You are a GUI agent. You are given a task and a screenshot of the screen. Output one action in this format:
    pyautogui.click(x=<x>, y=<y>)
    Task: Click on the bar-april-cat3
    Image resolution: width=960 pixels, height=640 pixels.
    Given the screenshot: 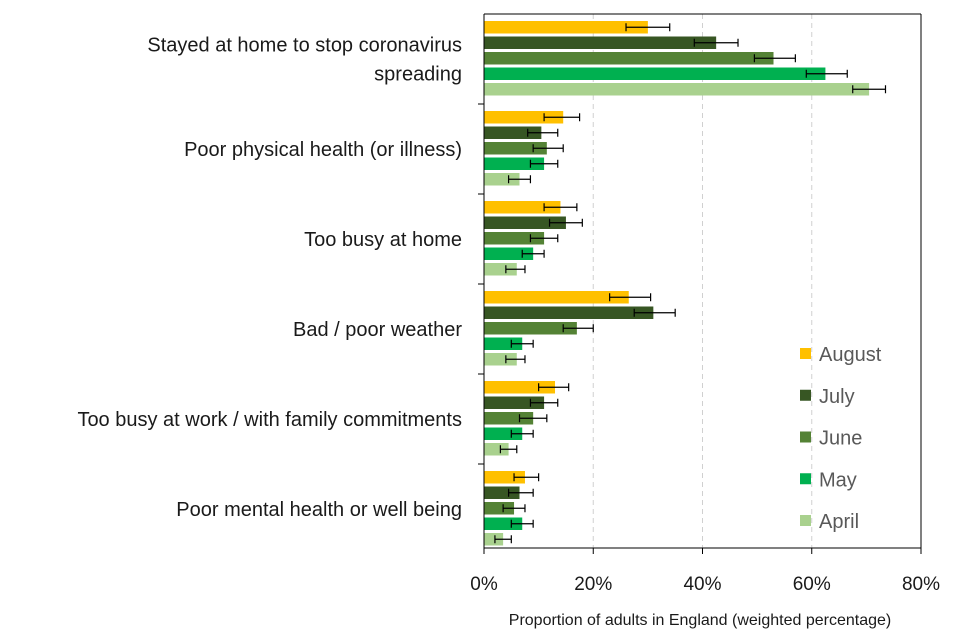 What is the action you would take?
    pyautogui.click(x=500, y=359)
    